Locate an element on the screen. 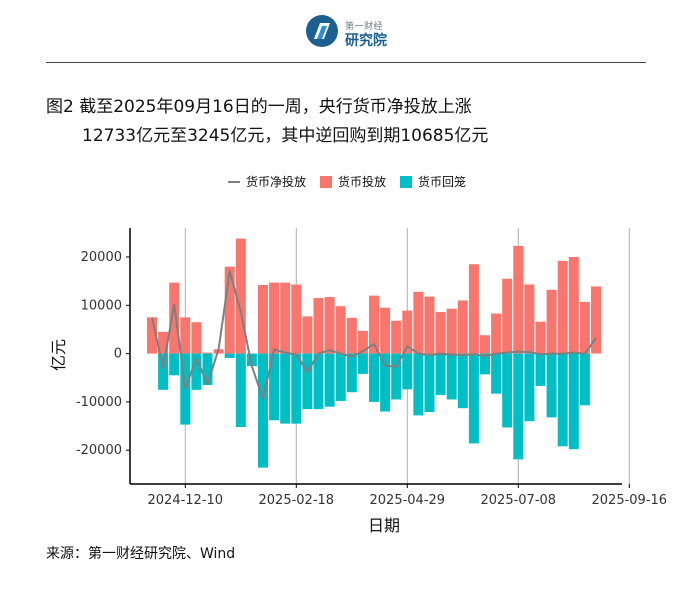 This screenshot has width=692, height=590. logo-name: 第一财经 is located at coordinates (364, 27).